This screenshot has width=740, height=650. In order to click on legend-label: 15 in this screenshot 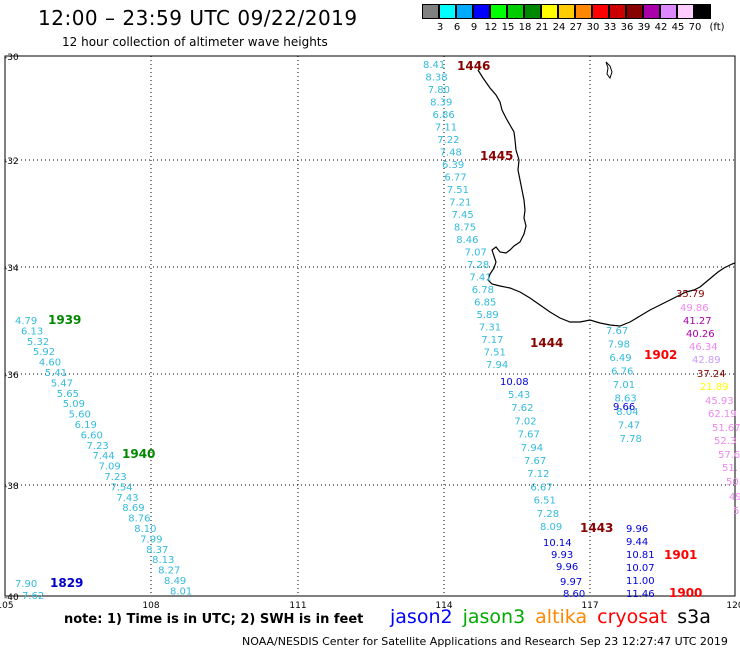, I will do `click(508, 27)`.